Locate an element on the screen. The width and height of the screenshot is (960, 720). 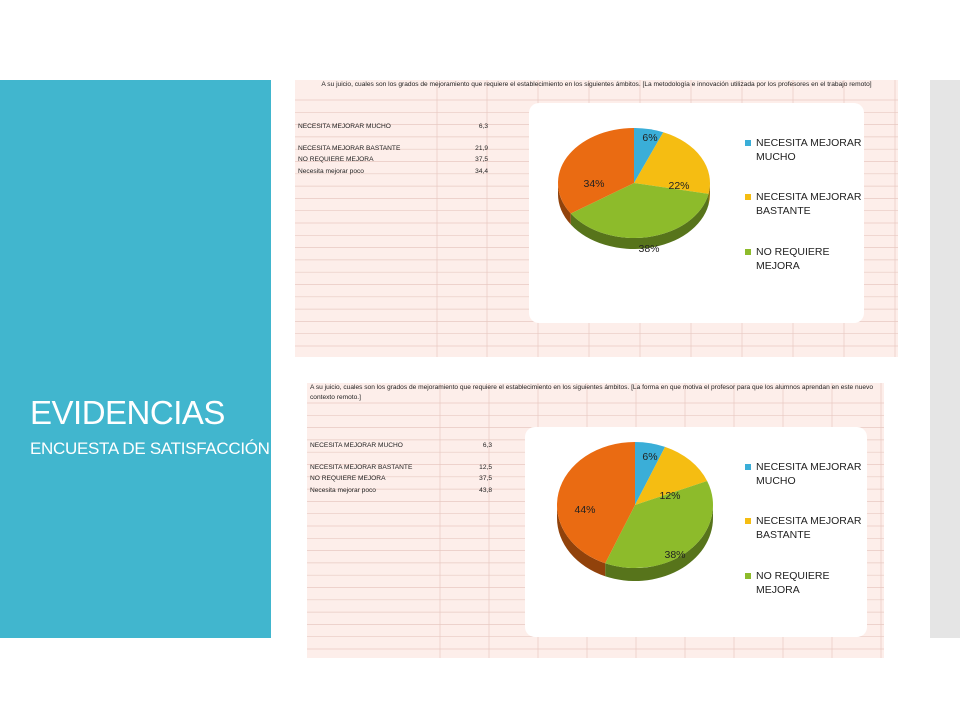
row-value: 43,8 is located at coordinates (485, 490).